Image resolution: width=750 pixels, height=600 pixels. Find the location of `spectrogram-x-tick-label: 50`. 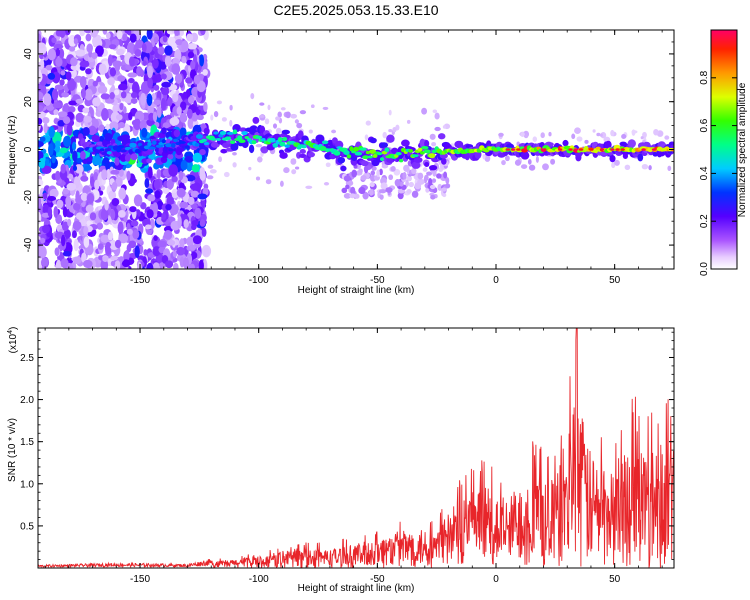

spectrogram-x-tick-label: 50 is located at coordinates (615, 280).